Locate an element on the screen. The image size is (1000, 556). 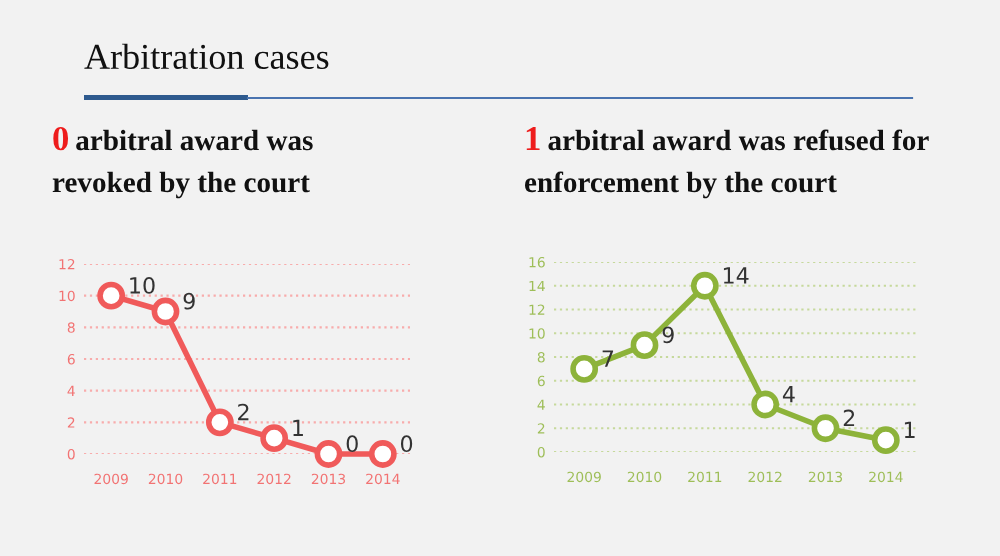
chart-title: Arbitration cases is located at coordinates (206, 56).